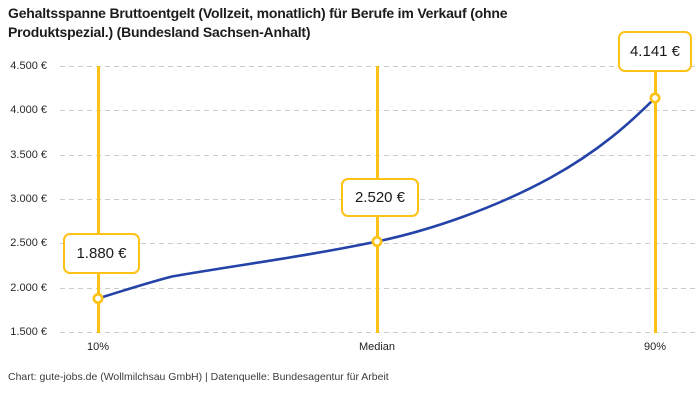 This screenshot has width=700, height=400. Describe the element at coordinates (28, 288) in the screenshot. I see `y-tick-2000: 2.000 €` at that location.